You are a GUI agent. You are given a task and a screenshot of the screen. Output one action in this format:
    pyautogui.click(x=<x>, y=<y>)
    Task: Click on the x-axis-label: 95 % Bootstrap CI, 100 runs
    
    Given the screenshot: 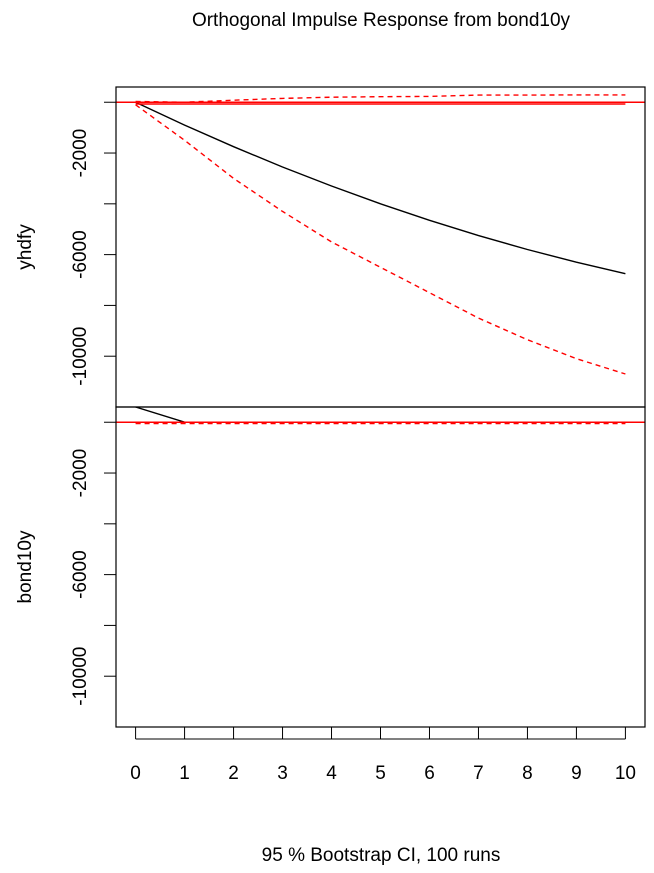 What is the action you would take?
    pyautogui.click(x=381, y=855)
    